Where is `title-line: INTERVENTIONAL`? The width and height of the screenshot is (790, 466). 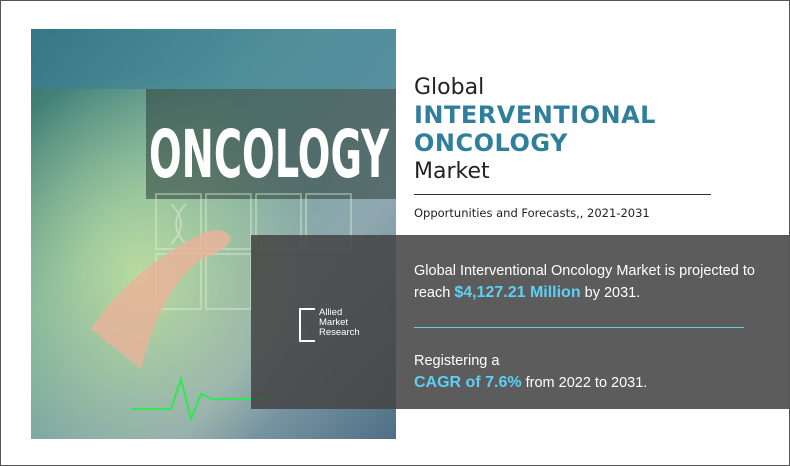 title-line: INTERVENTIONAL is located at coordinates (535, 115).